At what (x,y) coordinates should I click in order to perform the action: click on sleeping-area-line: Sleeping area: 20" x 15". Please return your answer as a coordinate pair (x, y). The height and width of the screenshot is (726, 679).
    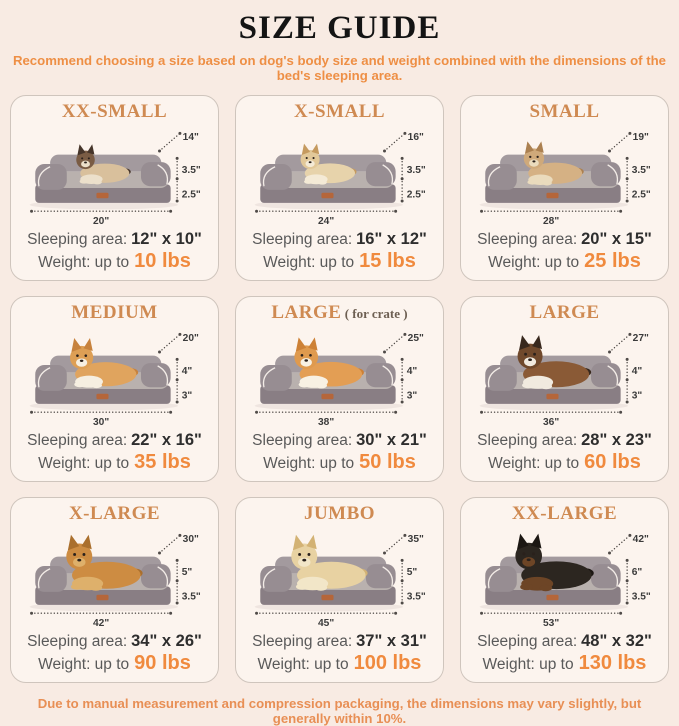
    Looking at the image, I should click on (564, 239).